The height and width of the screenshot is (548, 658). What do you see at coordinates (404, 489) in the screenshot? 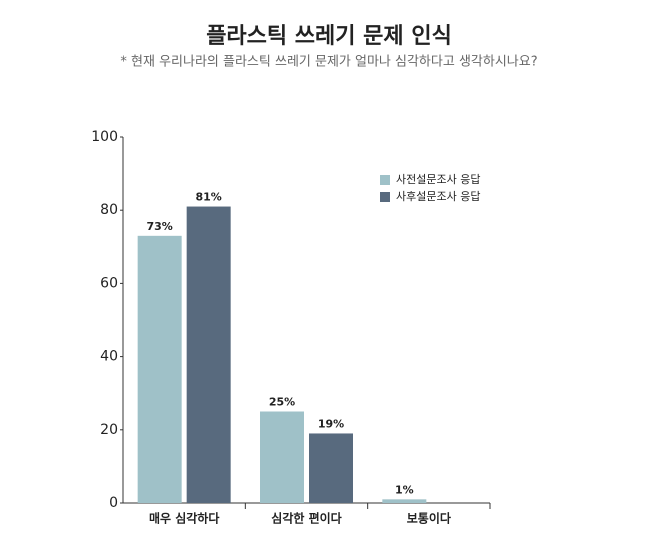
I see `data-label: 1%` at bounding box center [404, 489].